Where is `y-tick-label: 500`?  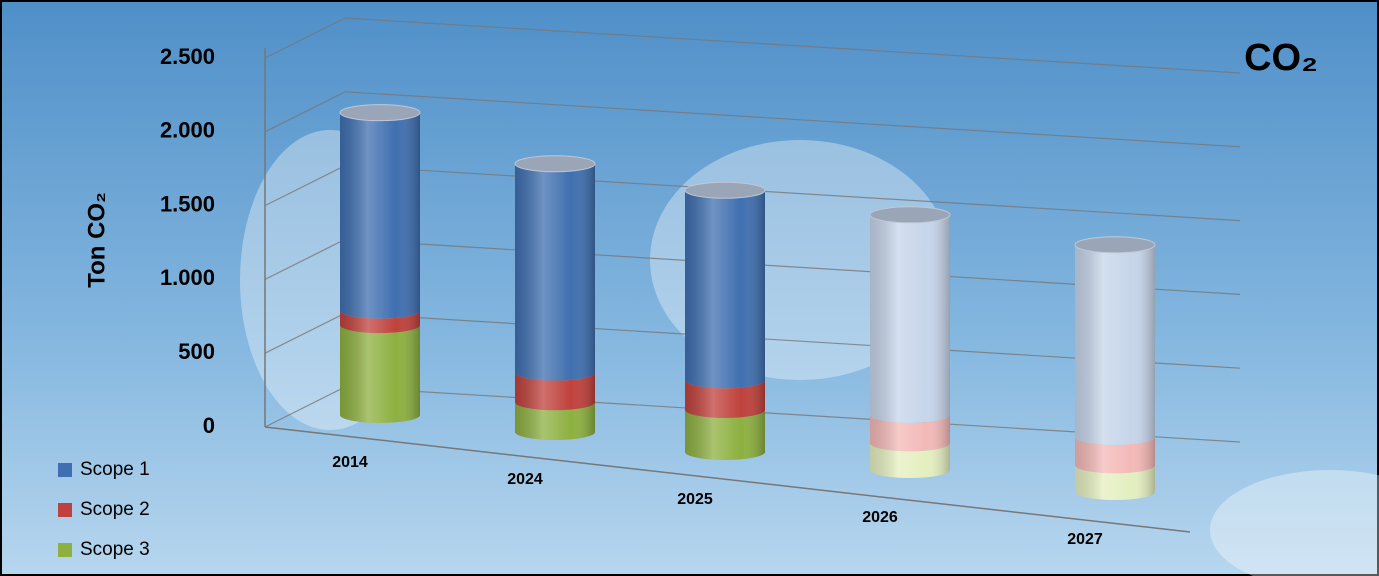 y-tick-label: 500 is located at coordinates (196, 351).